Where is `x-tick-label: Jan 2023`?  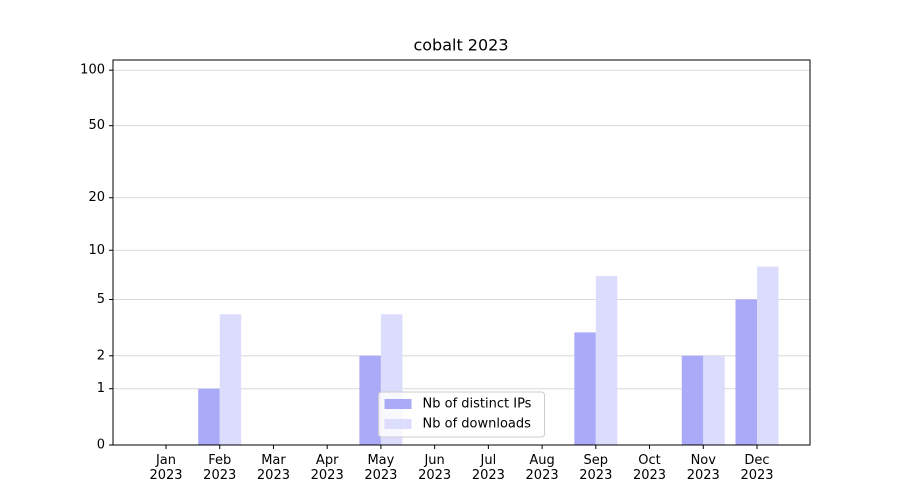
x-tick-label: Jan 2023 is located at coordinates (166, 468).